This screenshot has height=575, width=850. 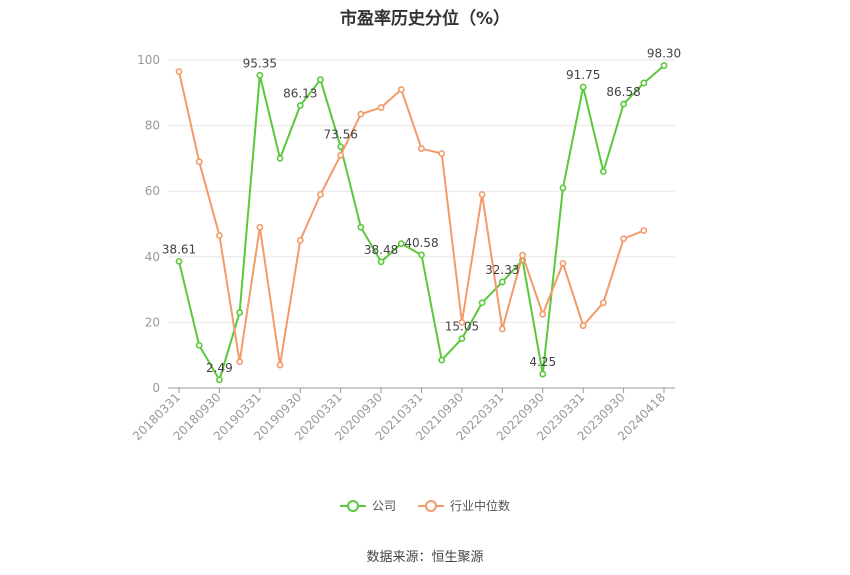 I want to click on legend-item-industry-median: 行业中位数, so click(x=464, y=505).